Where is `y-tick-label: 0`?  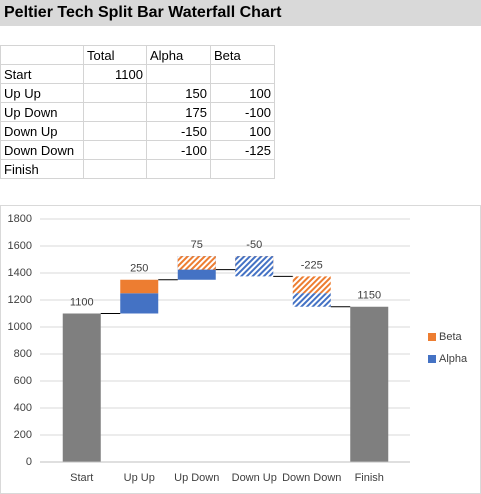 y-tick-label: 0 is located at coordinates (29, 462).